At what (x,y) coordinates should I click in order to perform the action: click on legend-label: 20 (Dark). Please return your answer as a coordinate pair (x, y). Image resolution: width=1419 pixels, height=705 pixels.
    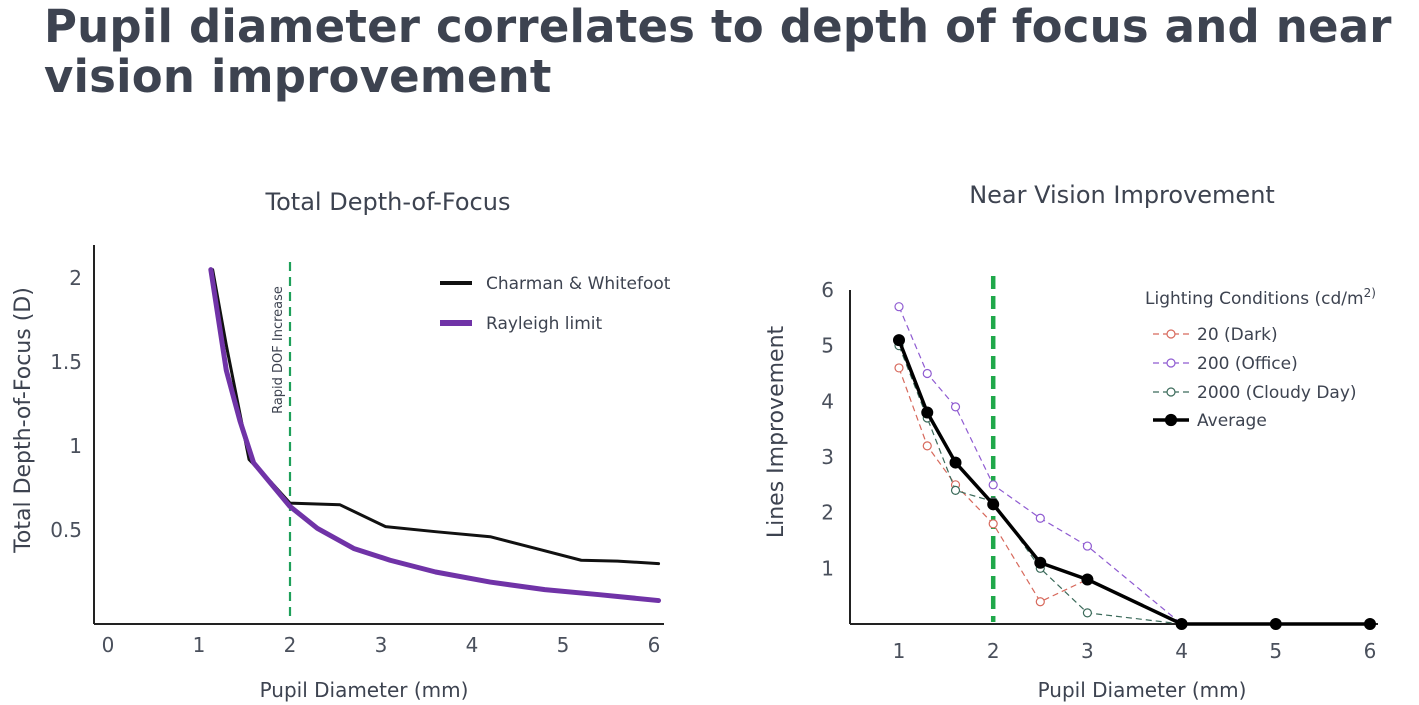
    Looking at the image, I should click on (1237, 335).